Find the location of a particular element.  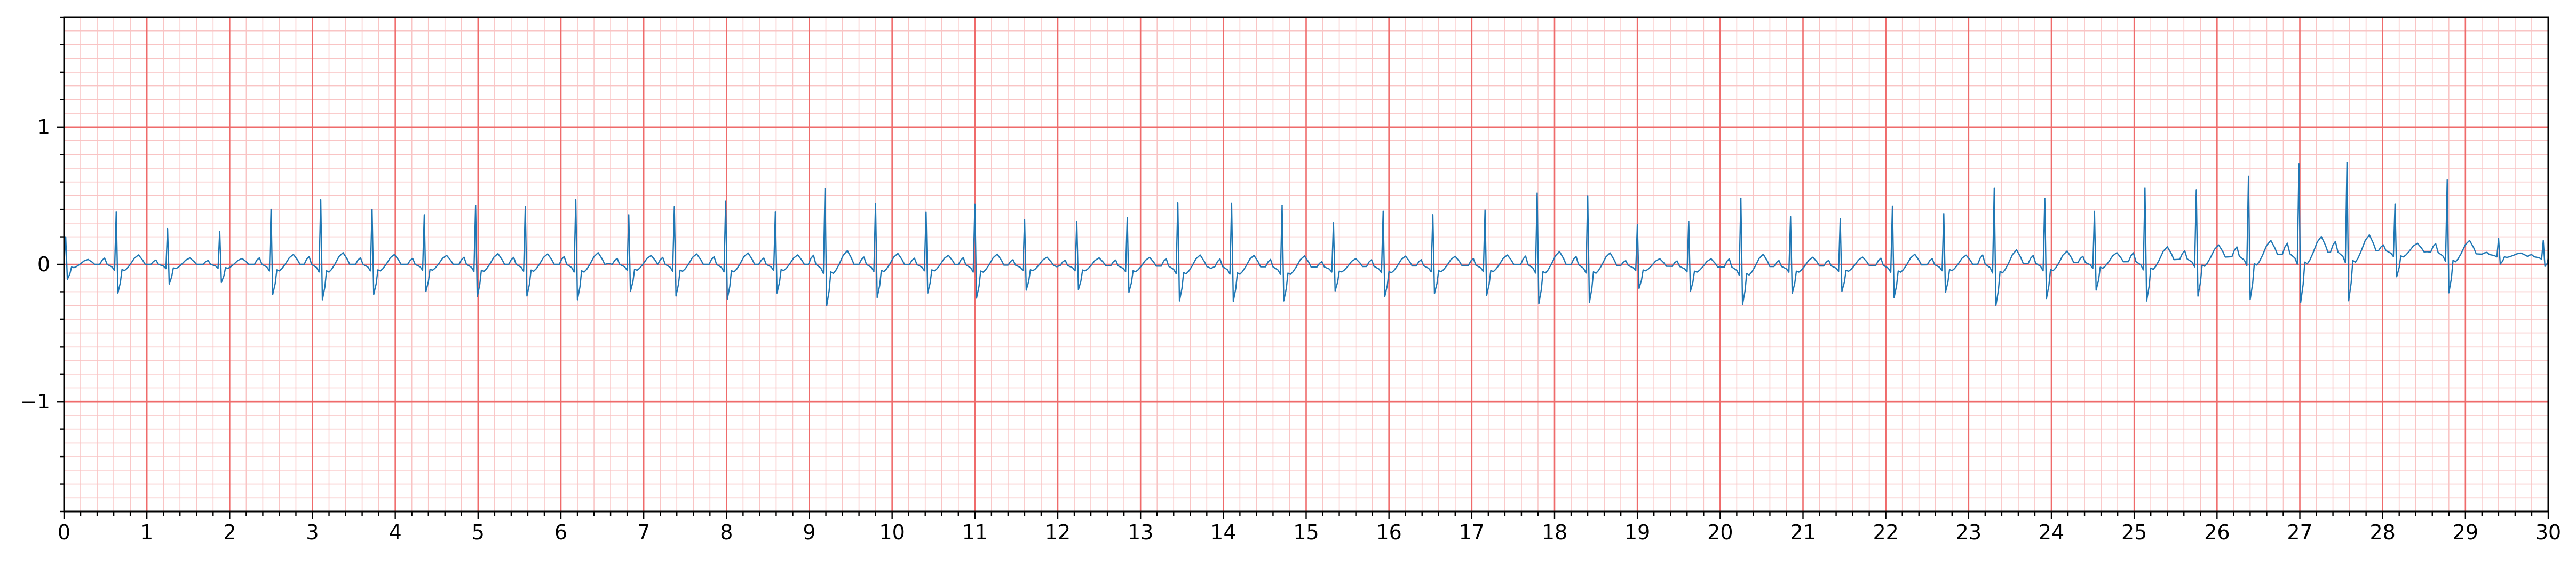

x-tick-label: 23 is located at coordinates (1968, 532).